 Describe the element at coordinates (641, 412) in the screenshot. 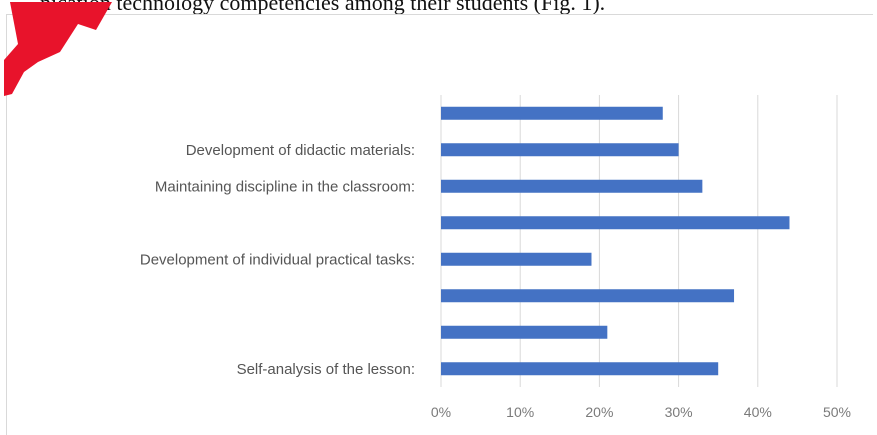

I see `x-tick-labels: 0% 10% 20% 30% 40% 50%` at that location.